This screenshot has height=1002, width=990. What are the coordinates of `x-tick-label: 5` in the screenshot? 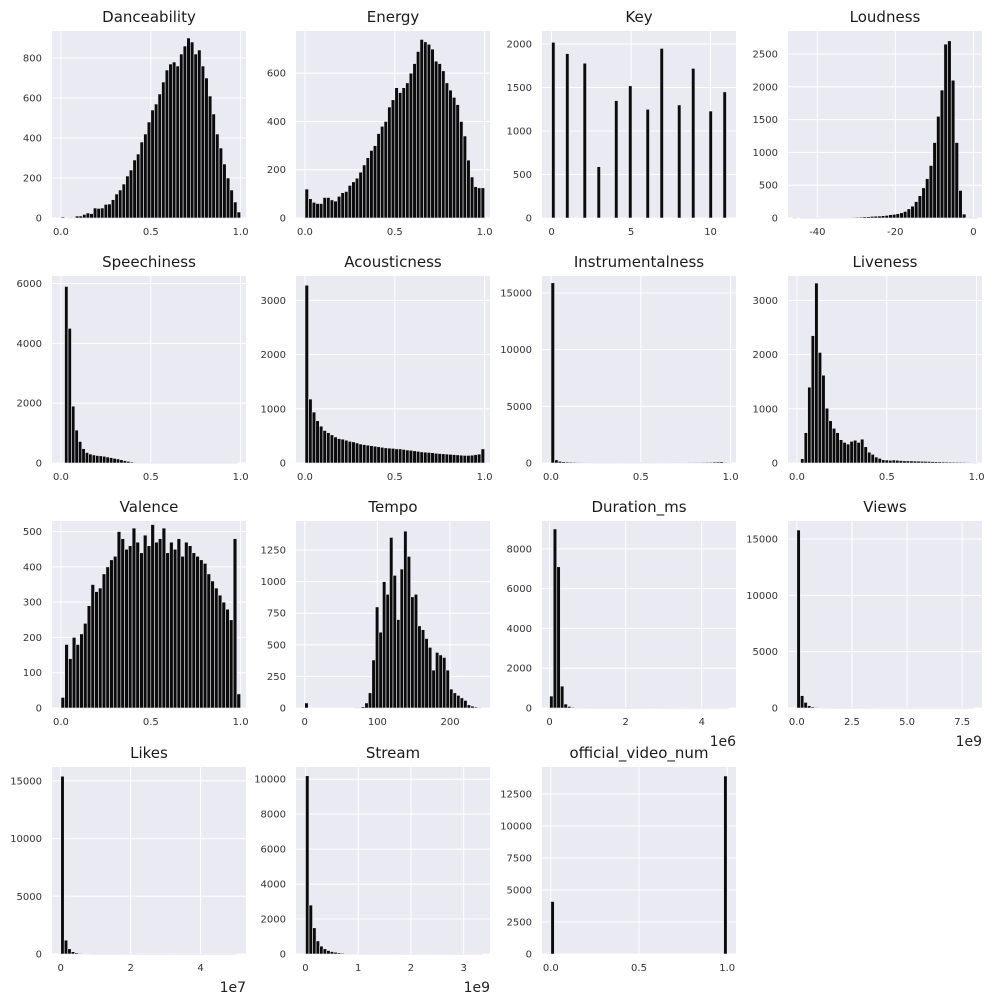 It's located at (631, 232).